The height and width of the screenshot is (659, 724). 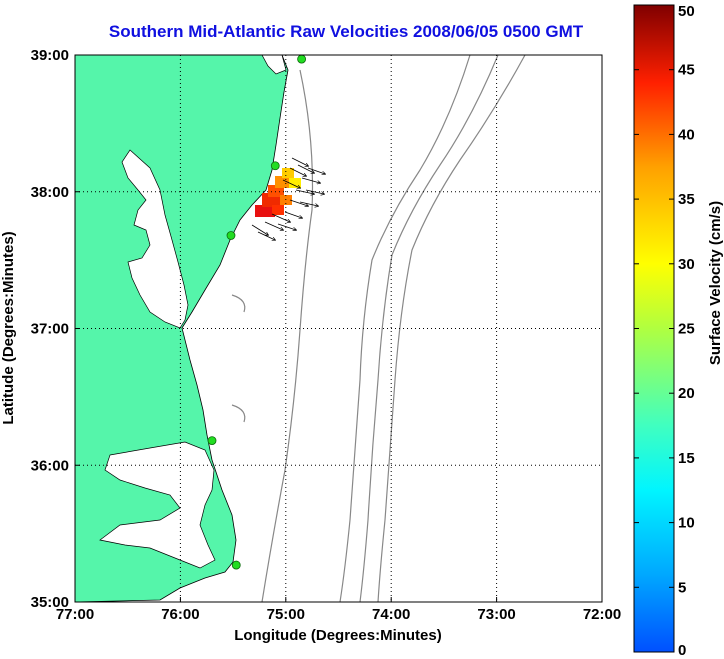 What do you see at coordinates (686, 199) in the screenshot?
I see `colorbar-tick-label: 35` at bounding box center [686, 199].